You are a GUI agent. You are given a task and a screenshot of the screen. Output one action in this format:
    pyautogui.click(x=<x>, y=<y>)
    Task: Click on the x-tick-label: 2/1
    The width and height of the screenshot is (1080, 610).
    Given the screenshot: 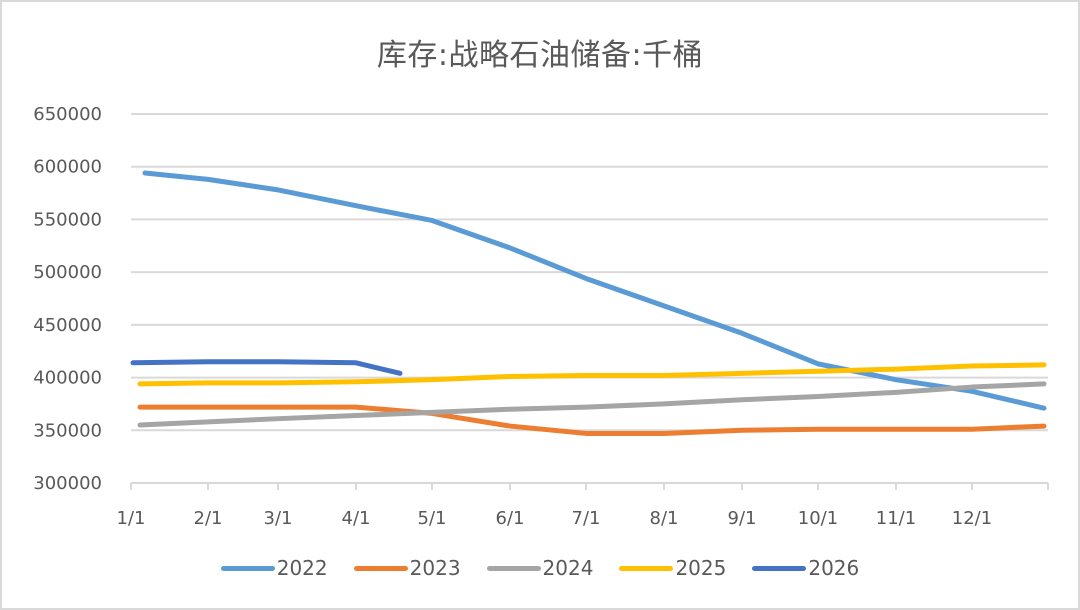 What is the action you would take?
    pyautogui.click(x=208, y=518)
    